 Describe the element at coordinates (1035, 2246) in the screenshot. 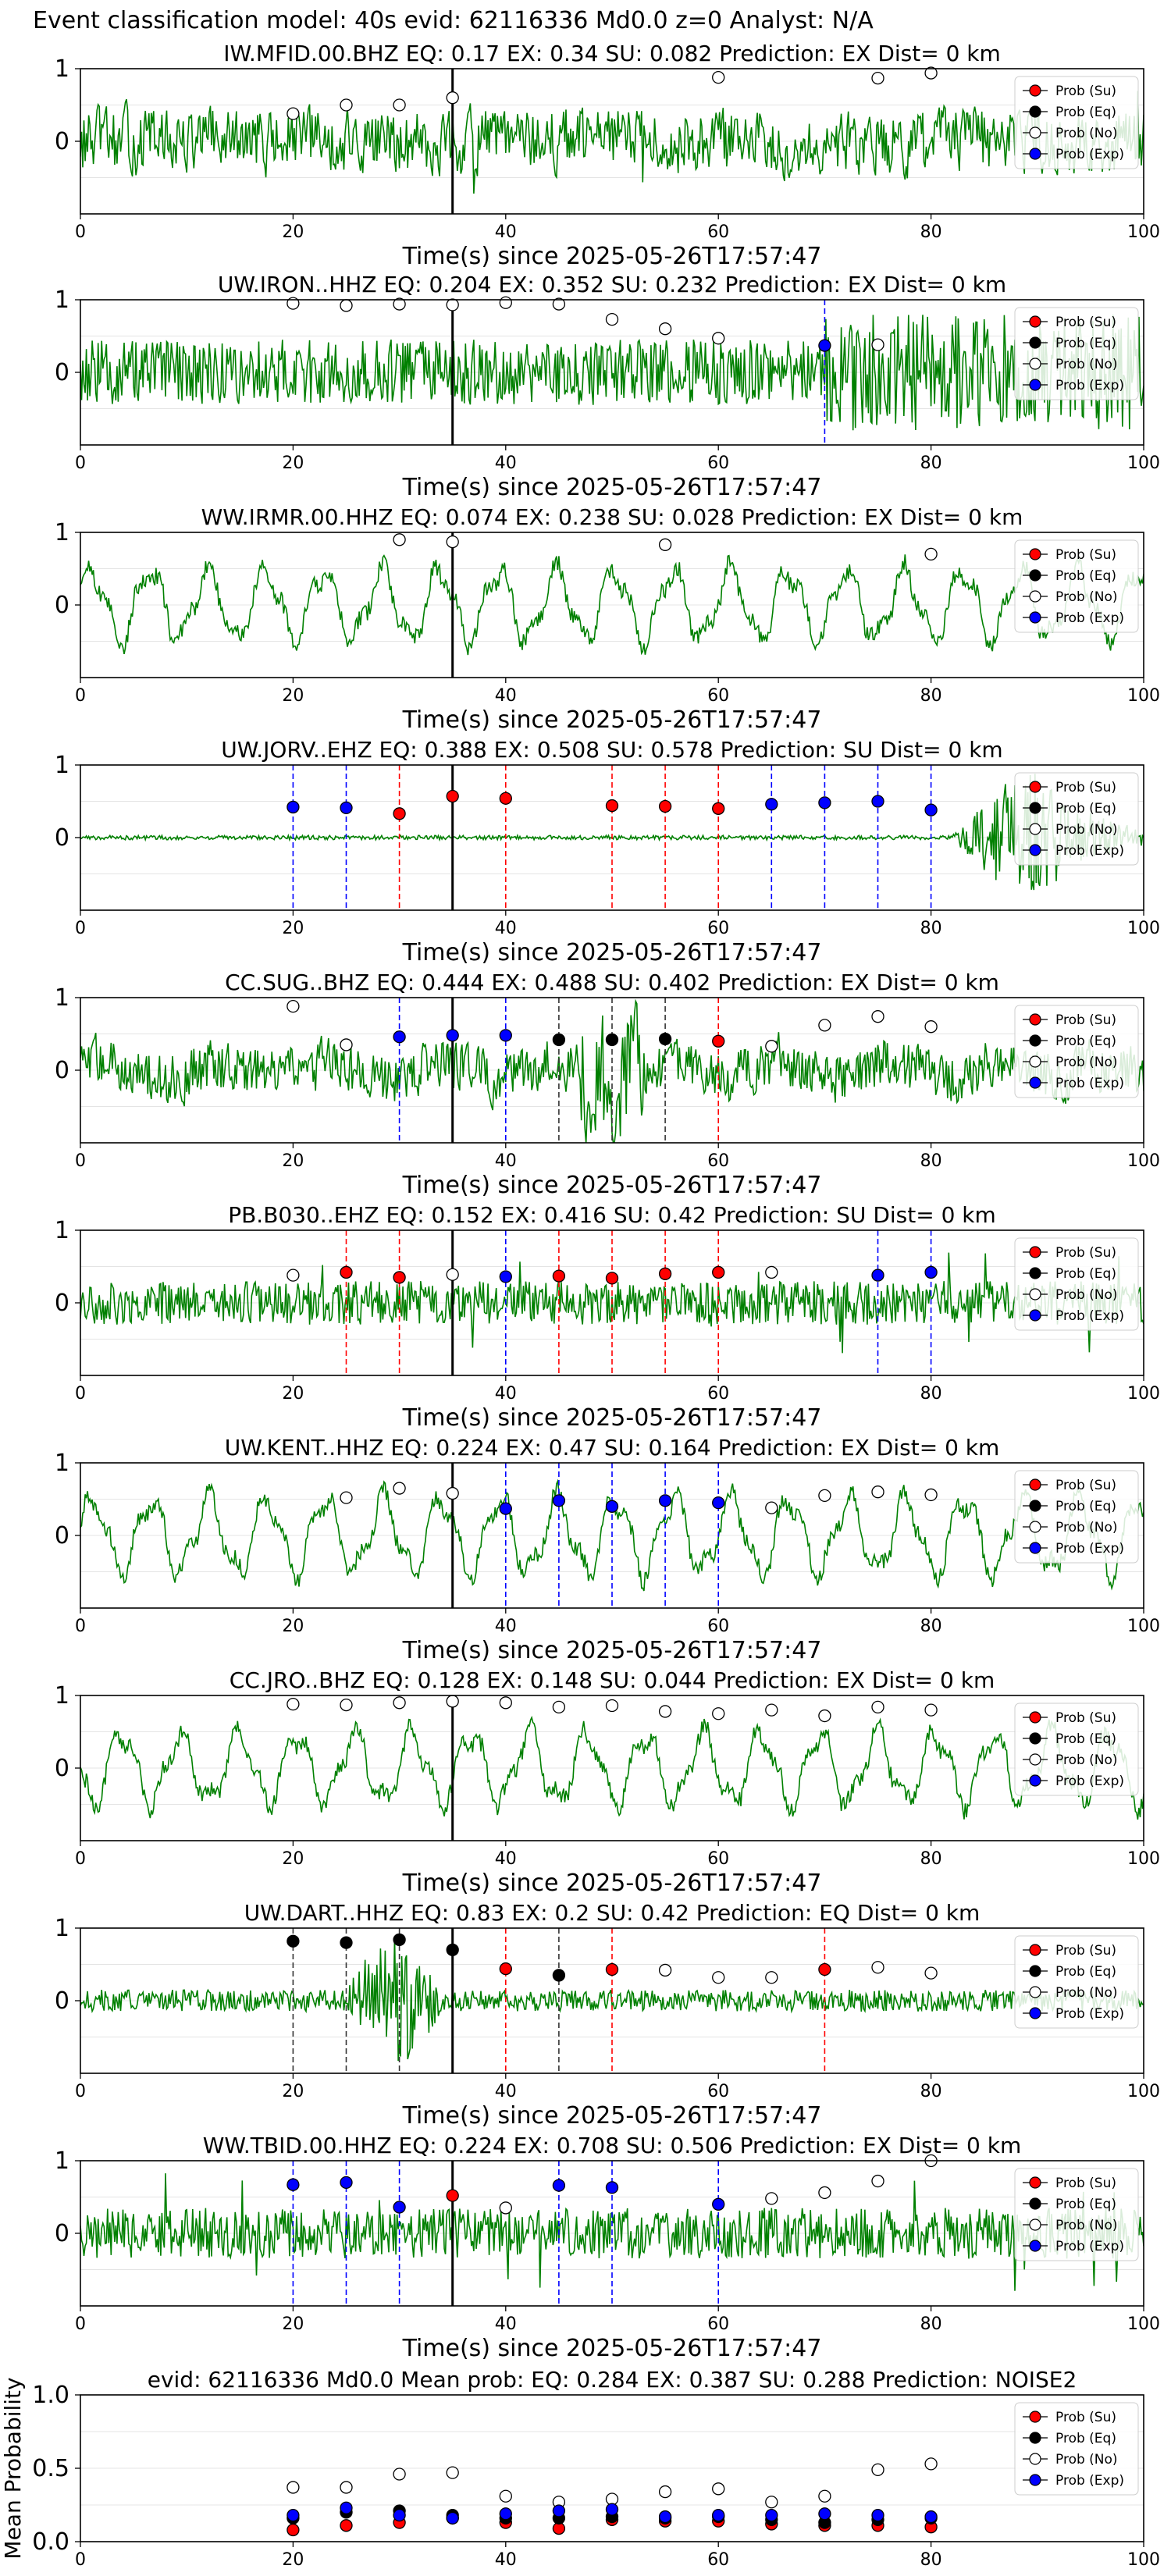

I see `legend-marker-exp` at that location.